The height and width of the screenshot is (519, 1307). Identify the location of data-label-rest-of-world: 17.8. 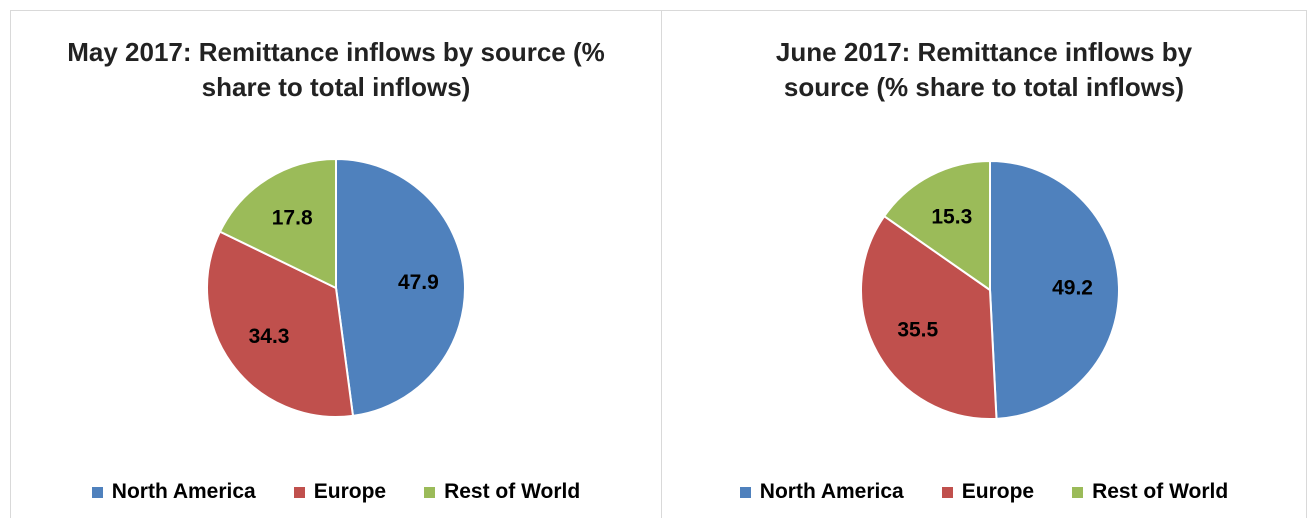
(292, 218).